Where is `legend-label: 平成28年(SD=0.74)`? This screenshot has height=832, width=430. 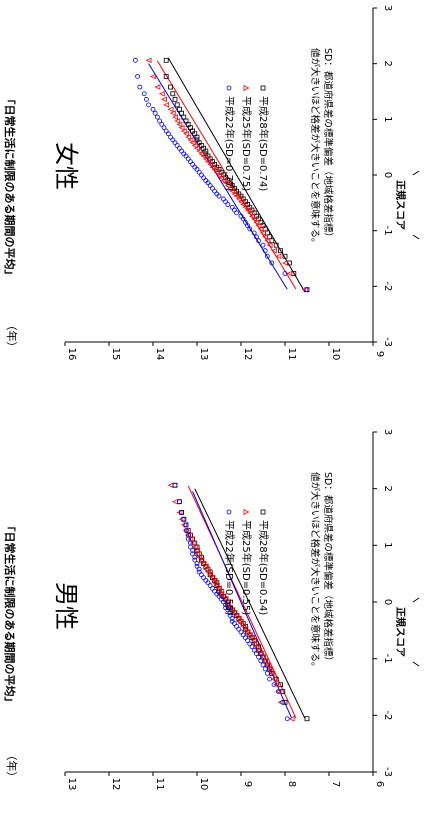 legend-label: 平成28年(SD=0.74) is located at coordinates (263, 143).